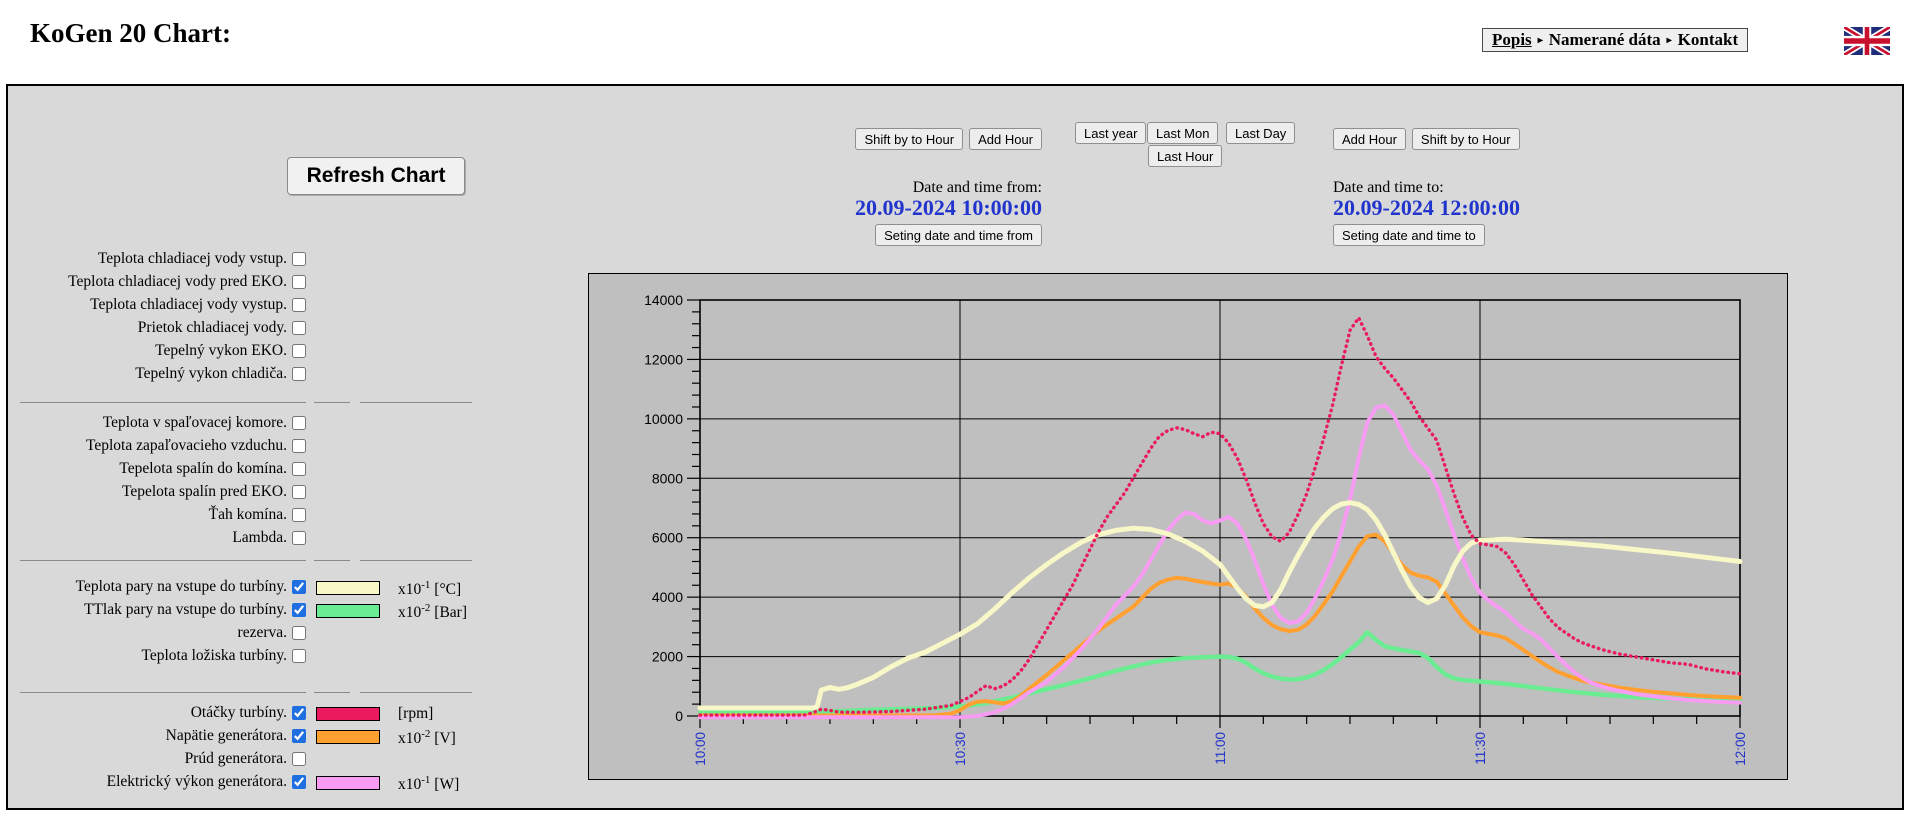  Describe the element at coordinates (1185, 156) in the screenshot. I see `last-hour-button: Last Hour` at that location.